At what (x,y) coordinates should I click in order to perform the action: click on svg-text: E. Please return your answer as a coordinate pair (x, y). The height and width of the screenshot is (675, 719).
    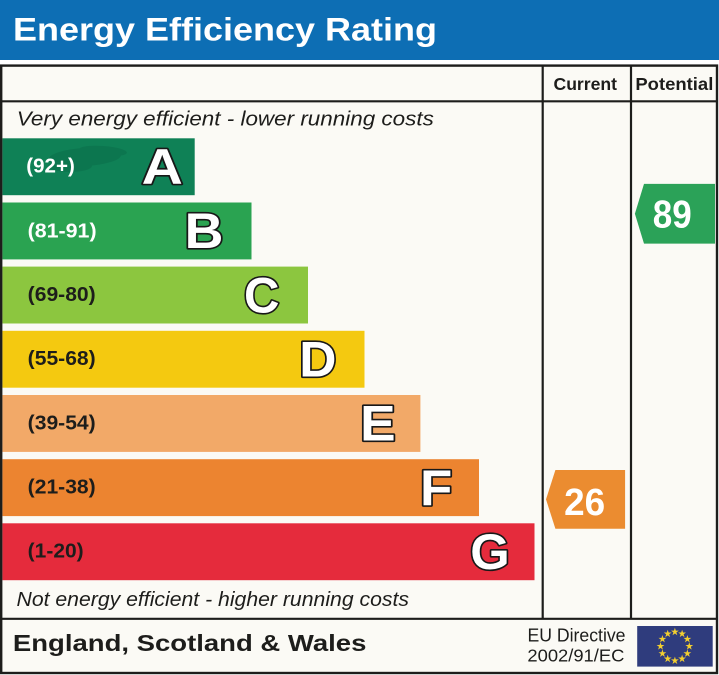
    Looking at the image, I should click on (378, 424).